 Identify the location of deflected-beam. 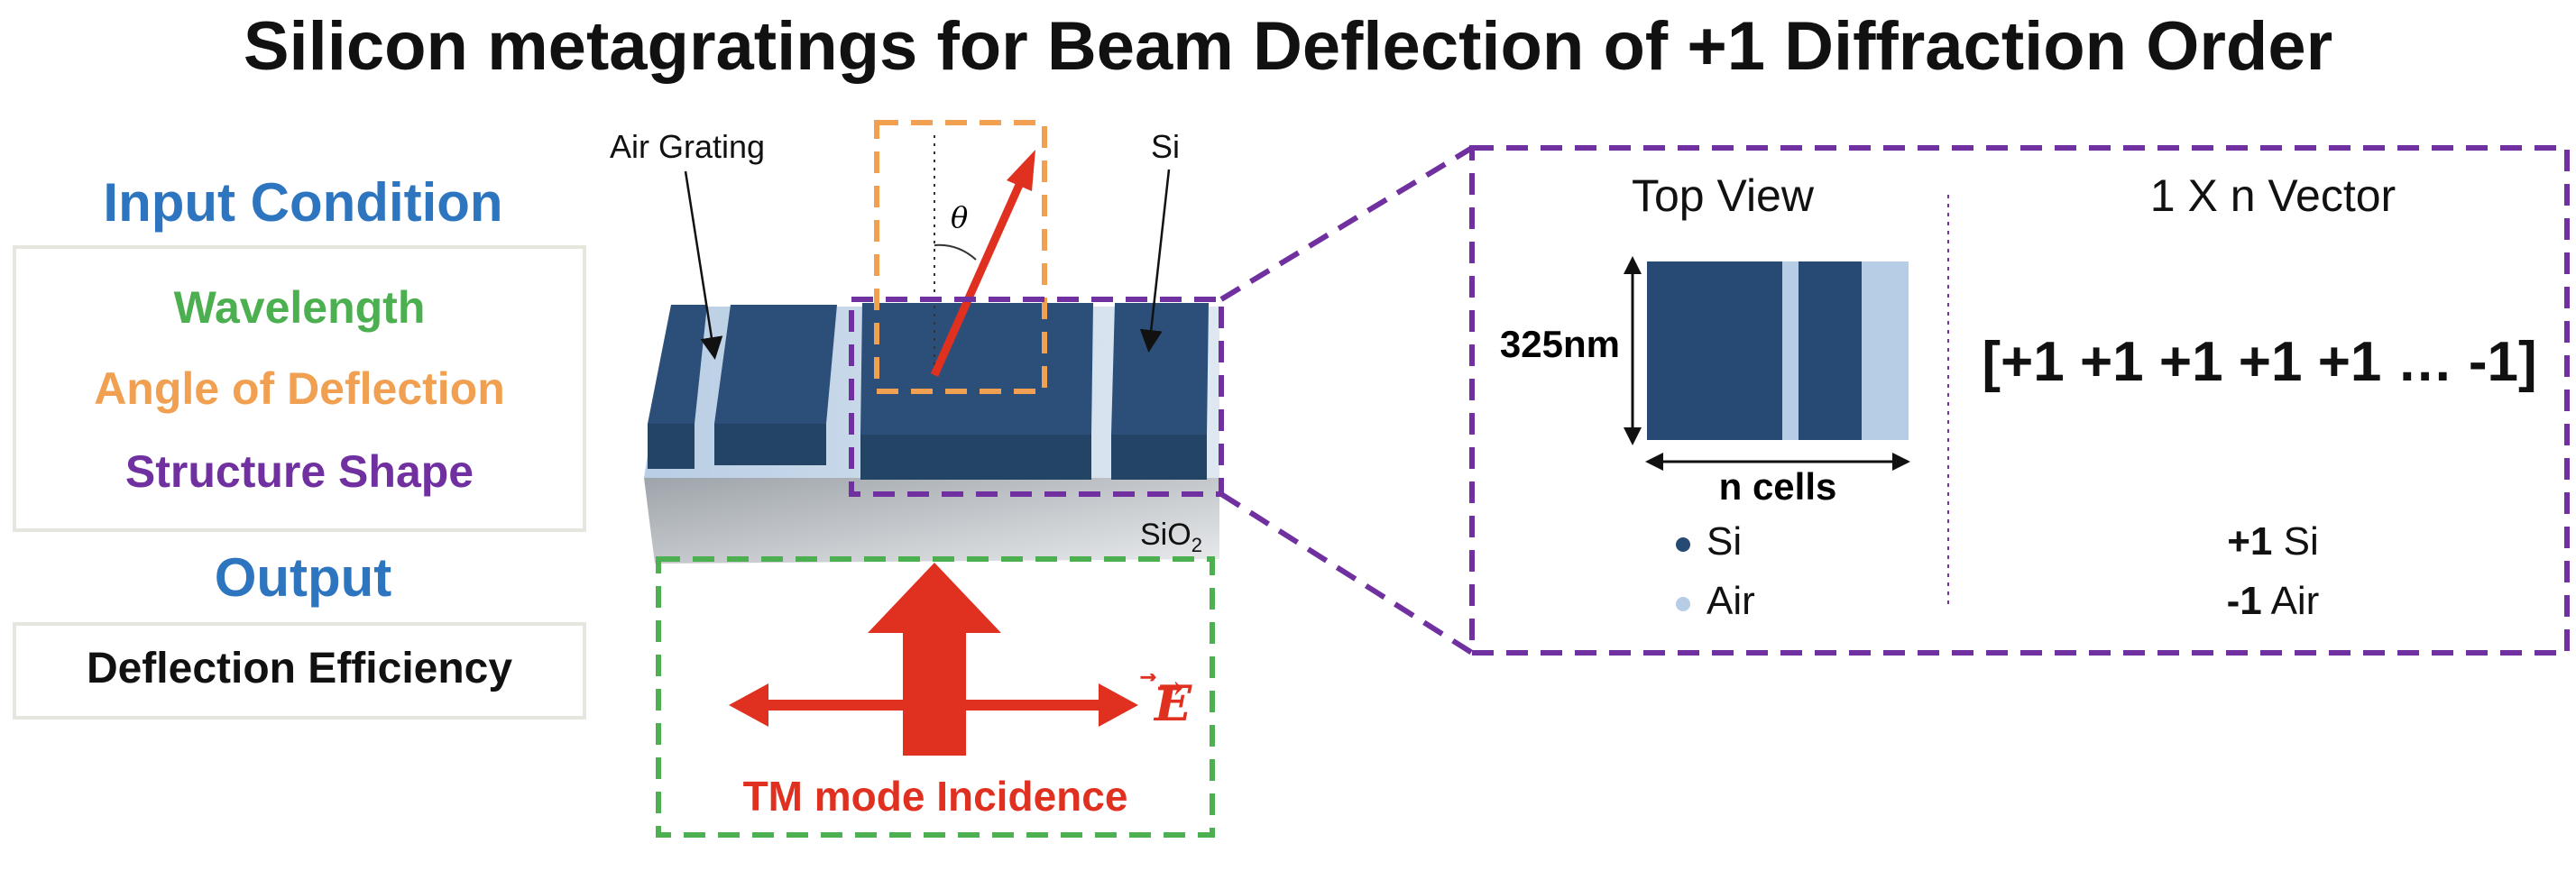
(979, 276).